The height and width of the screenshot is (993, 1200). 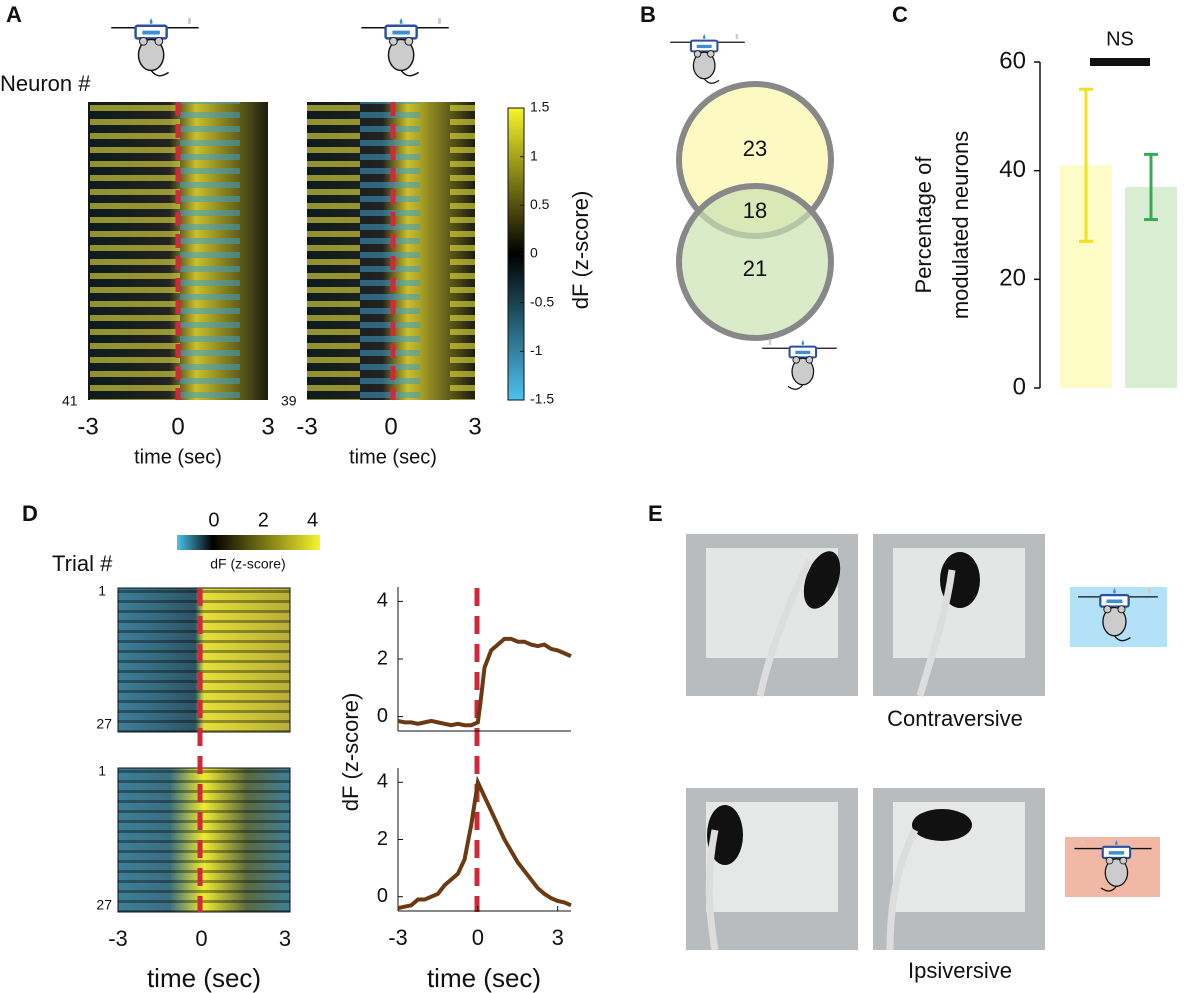 I want to click on colorbar, so click(x=248, y=542).